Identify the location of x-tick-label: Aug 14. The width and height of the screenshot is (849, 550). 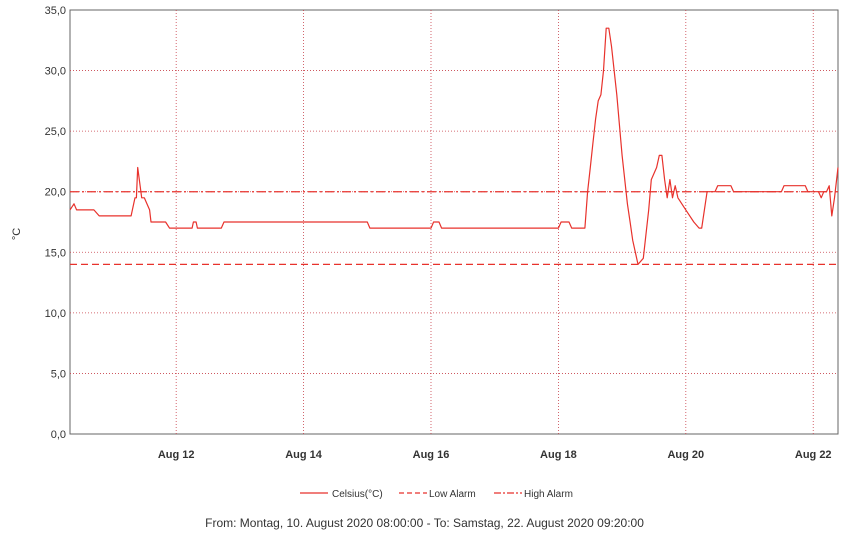
(304, 455).